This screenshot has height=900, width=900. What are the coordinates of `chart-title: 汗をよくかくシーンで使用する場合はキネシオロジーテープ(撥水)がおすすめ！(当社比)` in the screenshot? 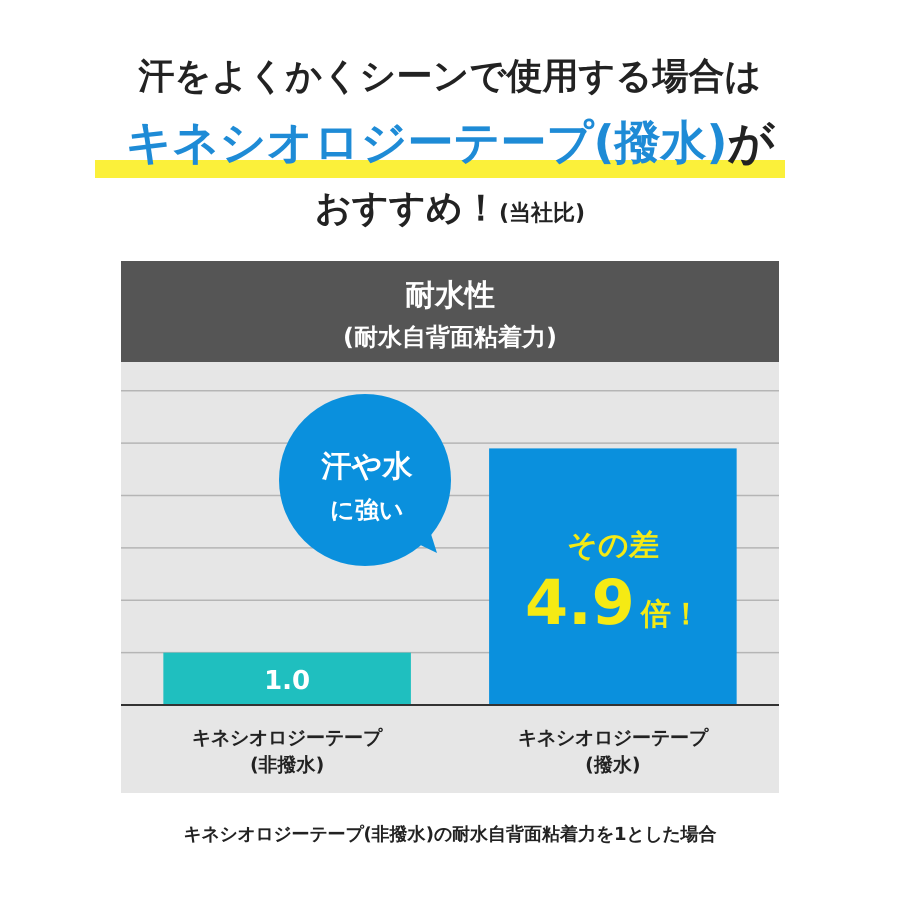 It's located at (450, 142).